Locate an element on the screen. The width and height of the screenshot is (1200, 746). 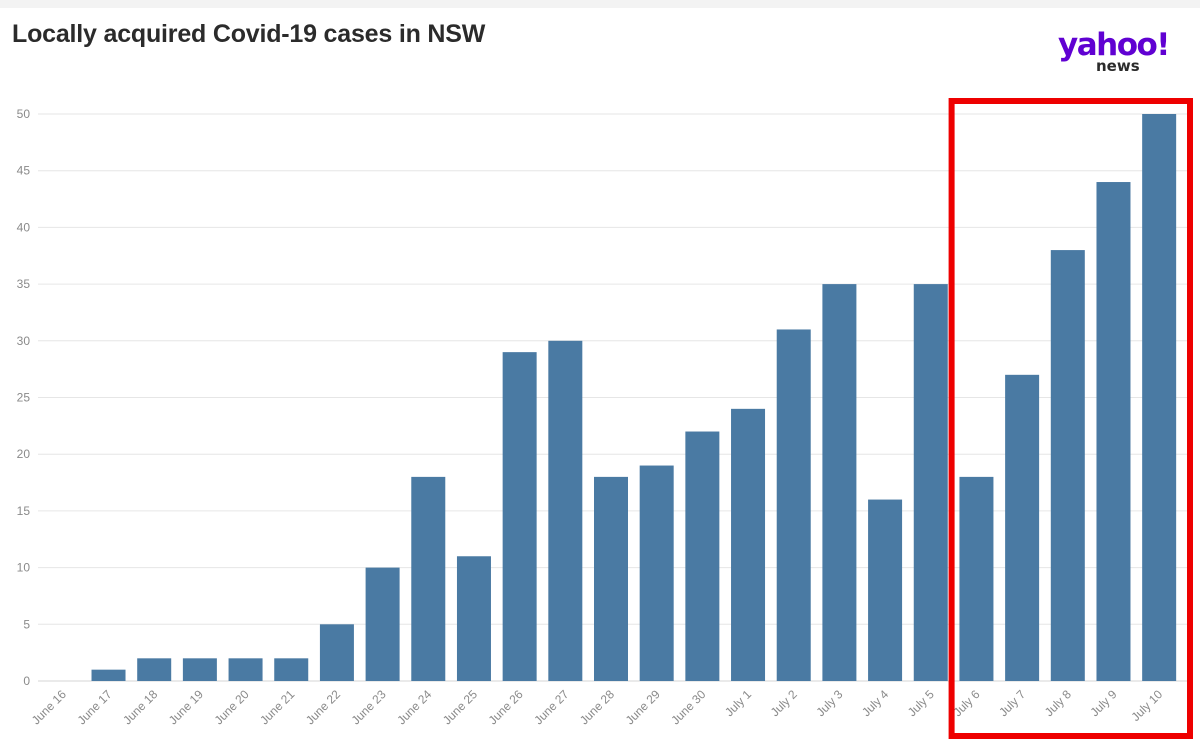
x-tick-label: July 8 is located at coordinates (1058, 703).